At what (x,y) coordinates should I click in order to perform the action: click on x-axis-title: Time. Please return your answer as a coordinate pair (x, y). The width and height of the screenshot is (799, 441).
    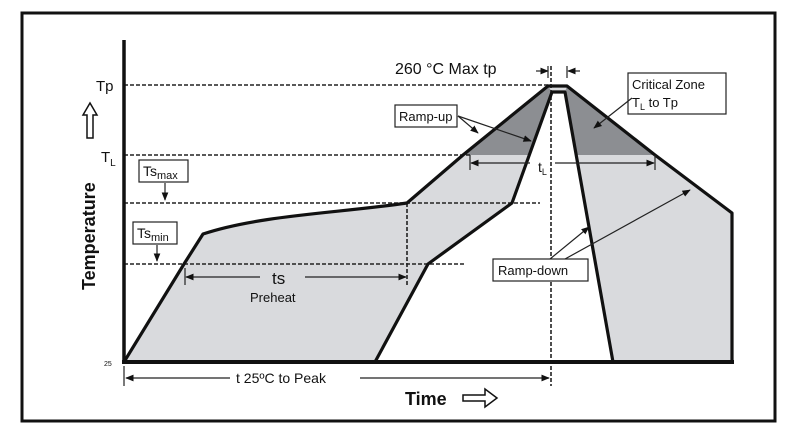
    Looking at the image, I should click on (426, 399).